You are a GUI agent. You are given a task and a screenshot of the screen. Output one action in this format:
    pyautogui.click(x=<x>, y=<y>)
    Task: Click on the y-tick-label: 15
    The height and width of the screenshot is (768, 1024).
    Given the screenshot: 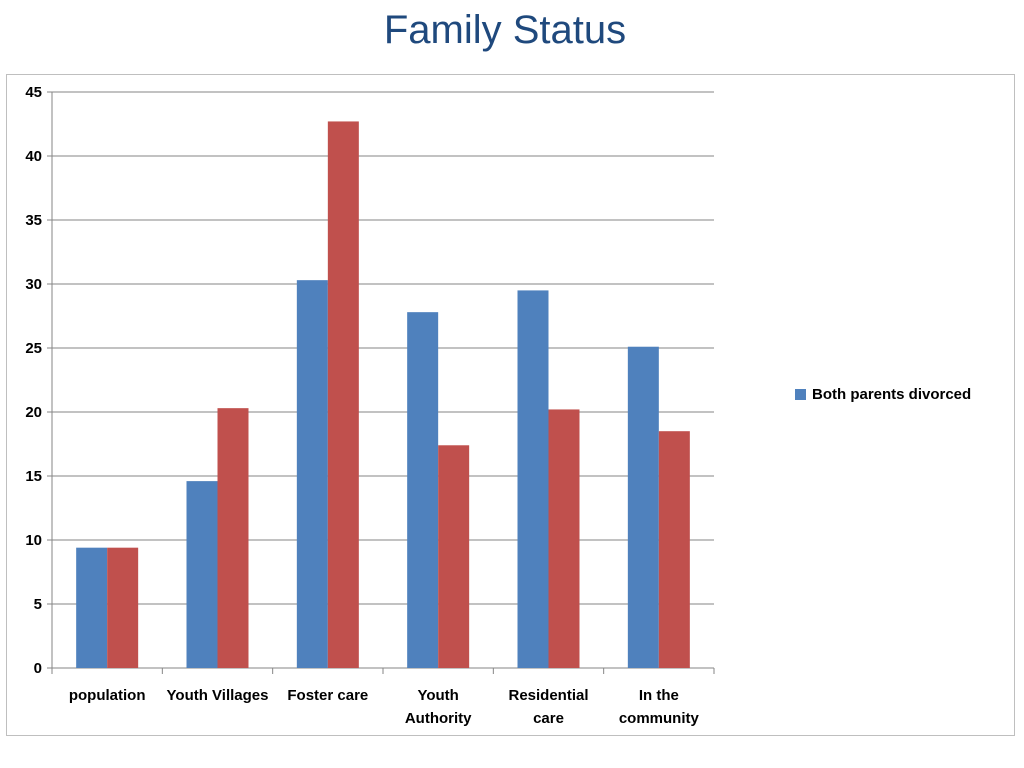 What is the action you would take?
    pyautogui.click(x=33, y=476)
    